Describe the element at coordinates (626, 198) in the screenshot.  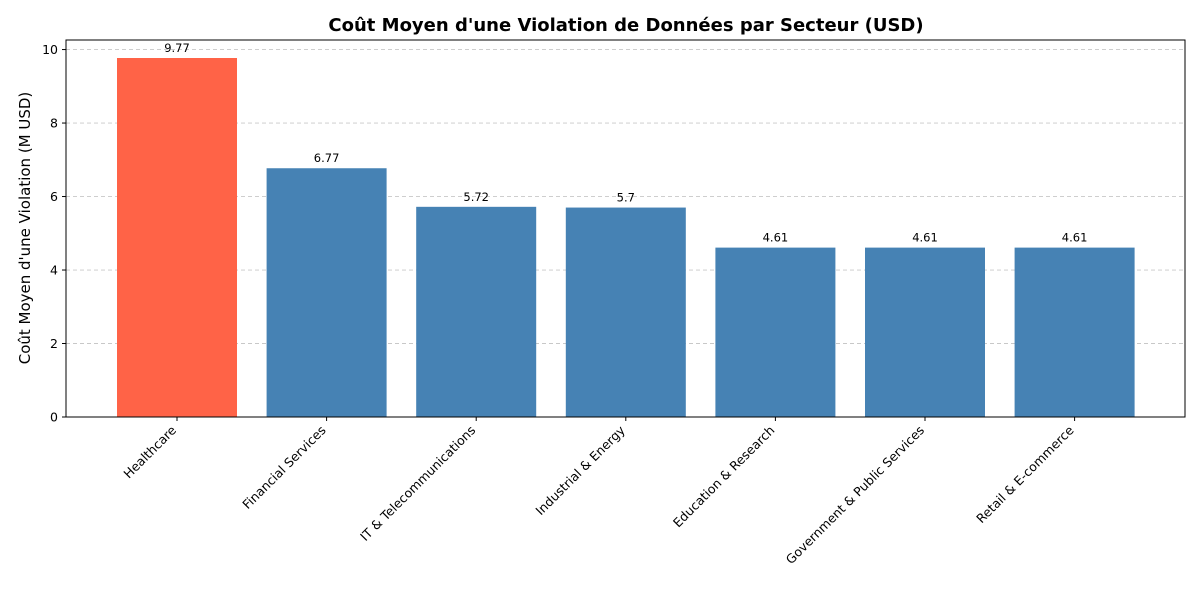
I see `bar-value-label: 5.7` at that location.